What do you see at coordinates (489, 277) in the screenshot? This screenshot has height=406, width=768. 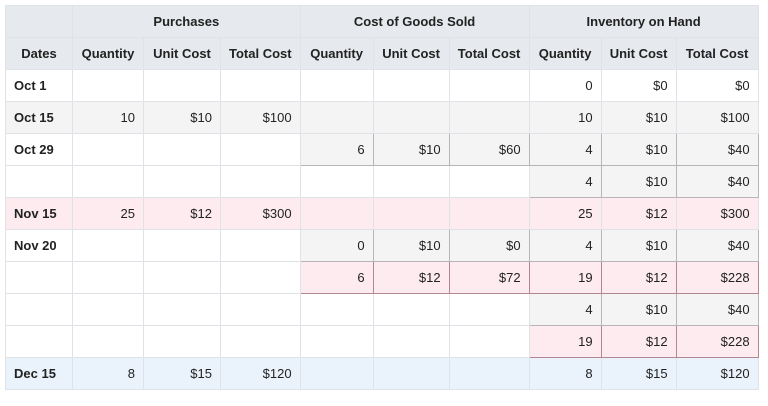 I see `value-cell: $72` at bounding box center [489, 277].